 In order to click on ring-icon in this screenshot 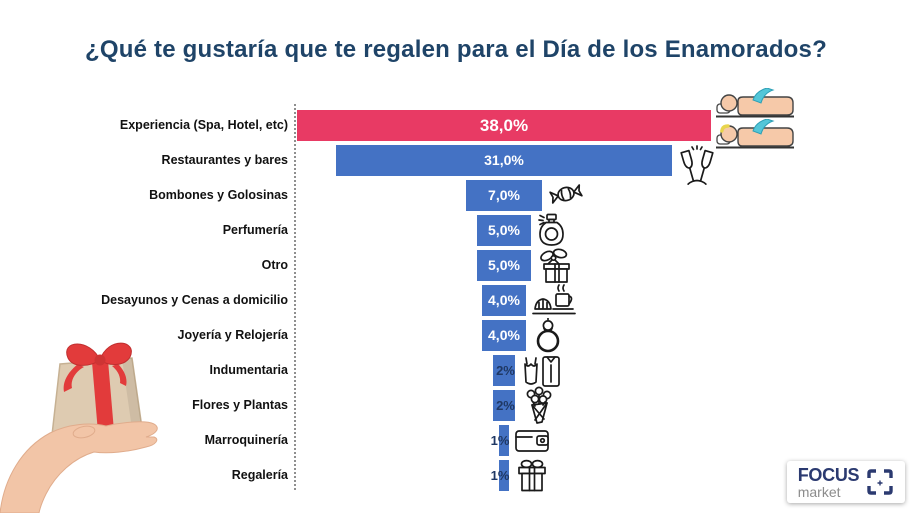, I will do `click(548, 335)`.